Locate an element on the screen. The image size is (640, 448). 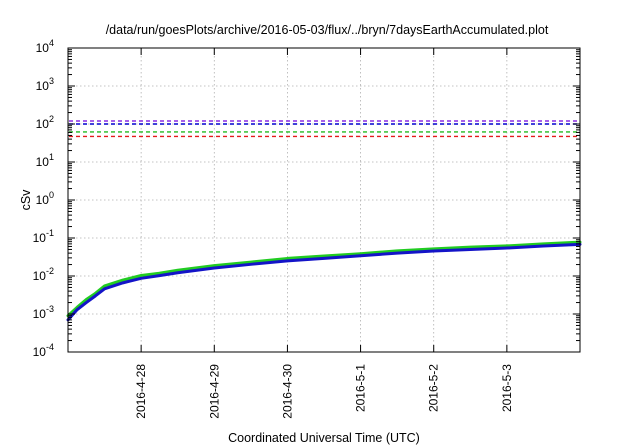
y-axis-label: cSv is located at coordinates (26, 200).